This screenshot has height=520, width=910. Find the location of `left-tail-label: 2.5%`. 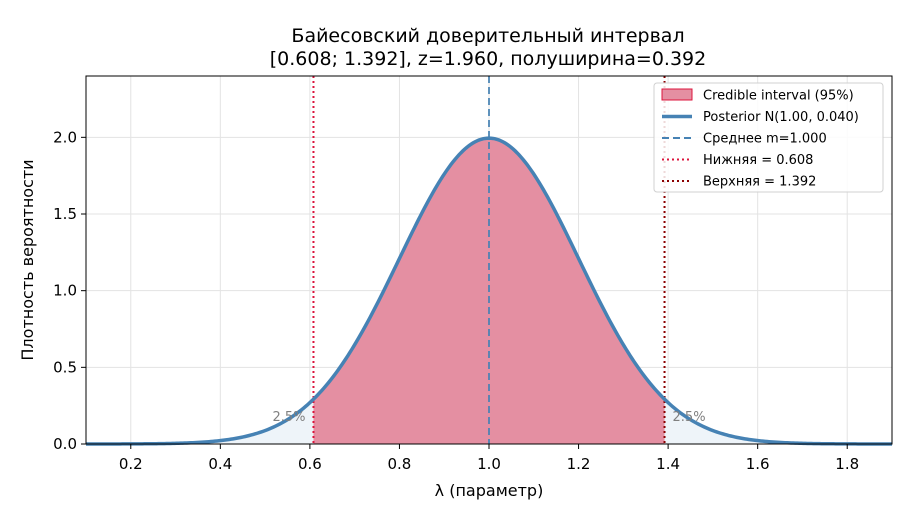

left-tail-label: 2.5% is located at coordinates (288, 417).